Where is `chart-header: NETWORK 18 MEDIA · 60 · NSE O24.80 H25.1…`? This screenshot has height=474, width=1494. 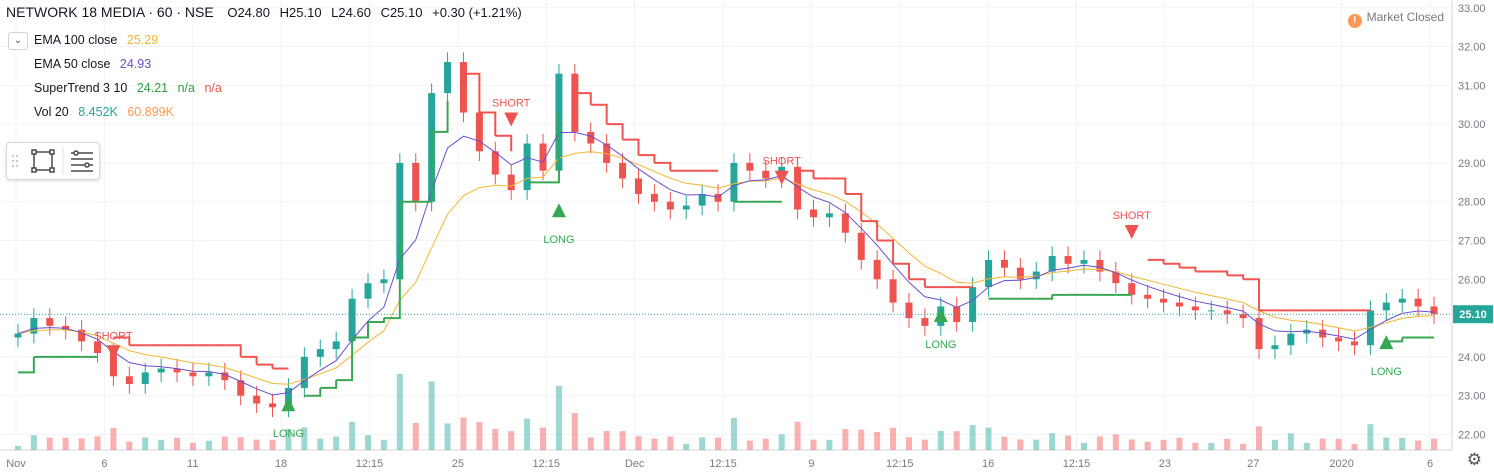
chart-header: NETWORK 18 MEDIA · 60 · NSE O24.80 H25.1… is located at coordinates (267, 12).